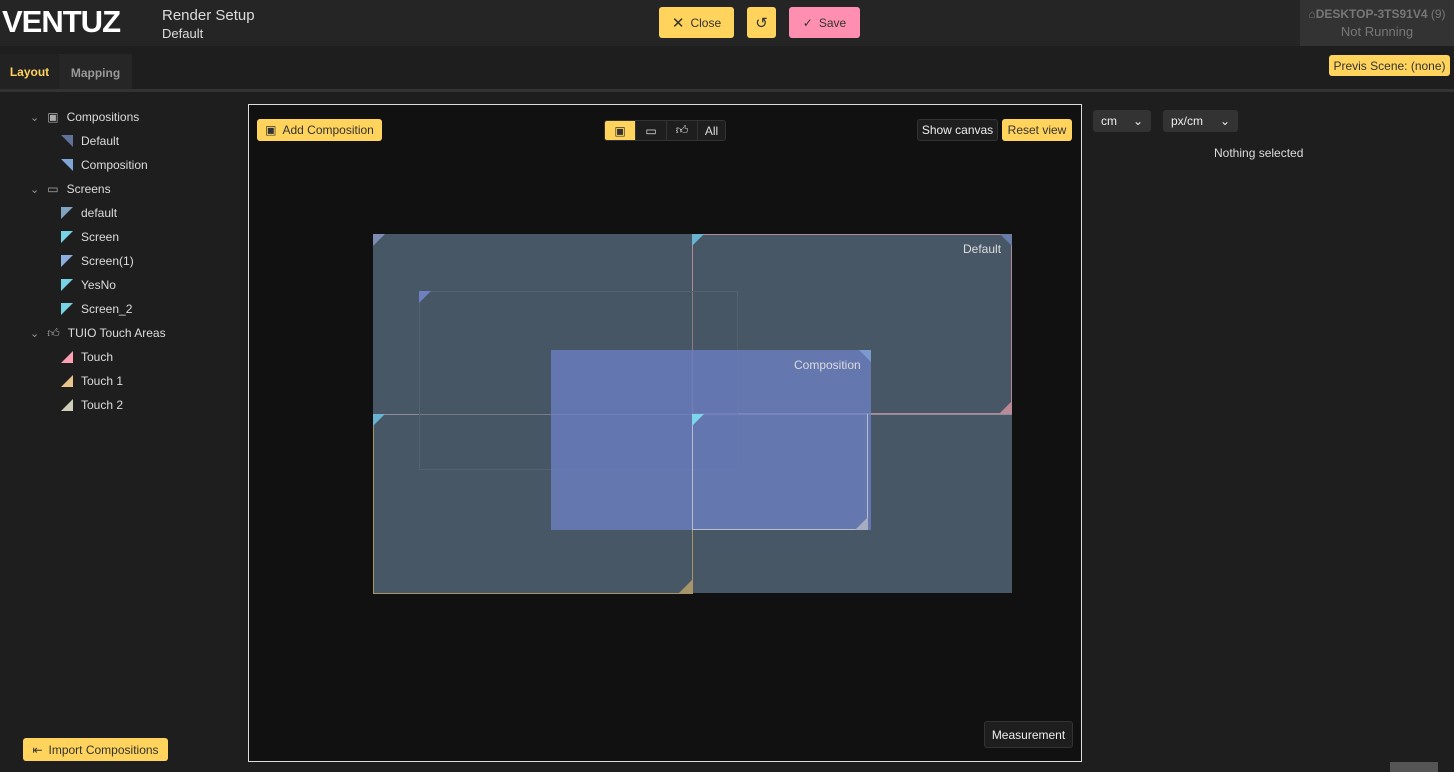  I want to click on filter-screens: ▭, so click(651, 130).